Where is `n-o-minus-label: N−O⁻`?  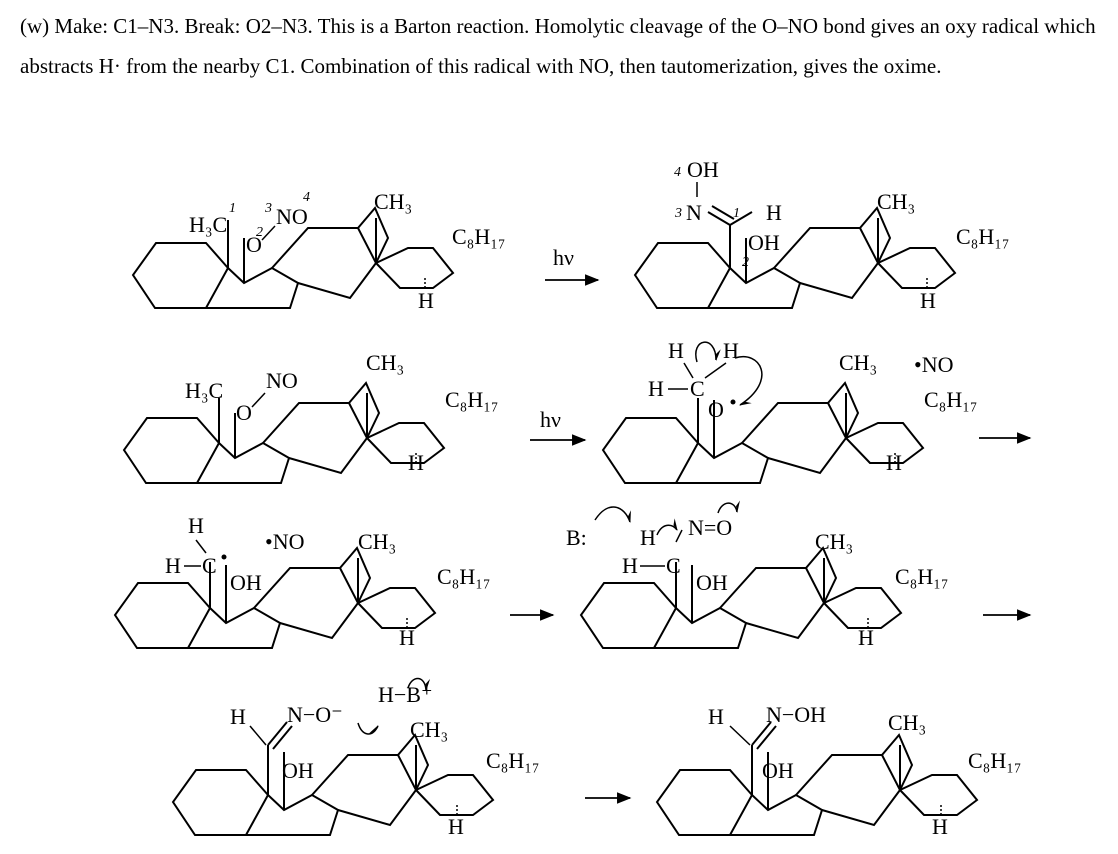 n-o-minus-label: N−O⁻ is located at coordinates (315, 714).